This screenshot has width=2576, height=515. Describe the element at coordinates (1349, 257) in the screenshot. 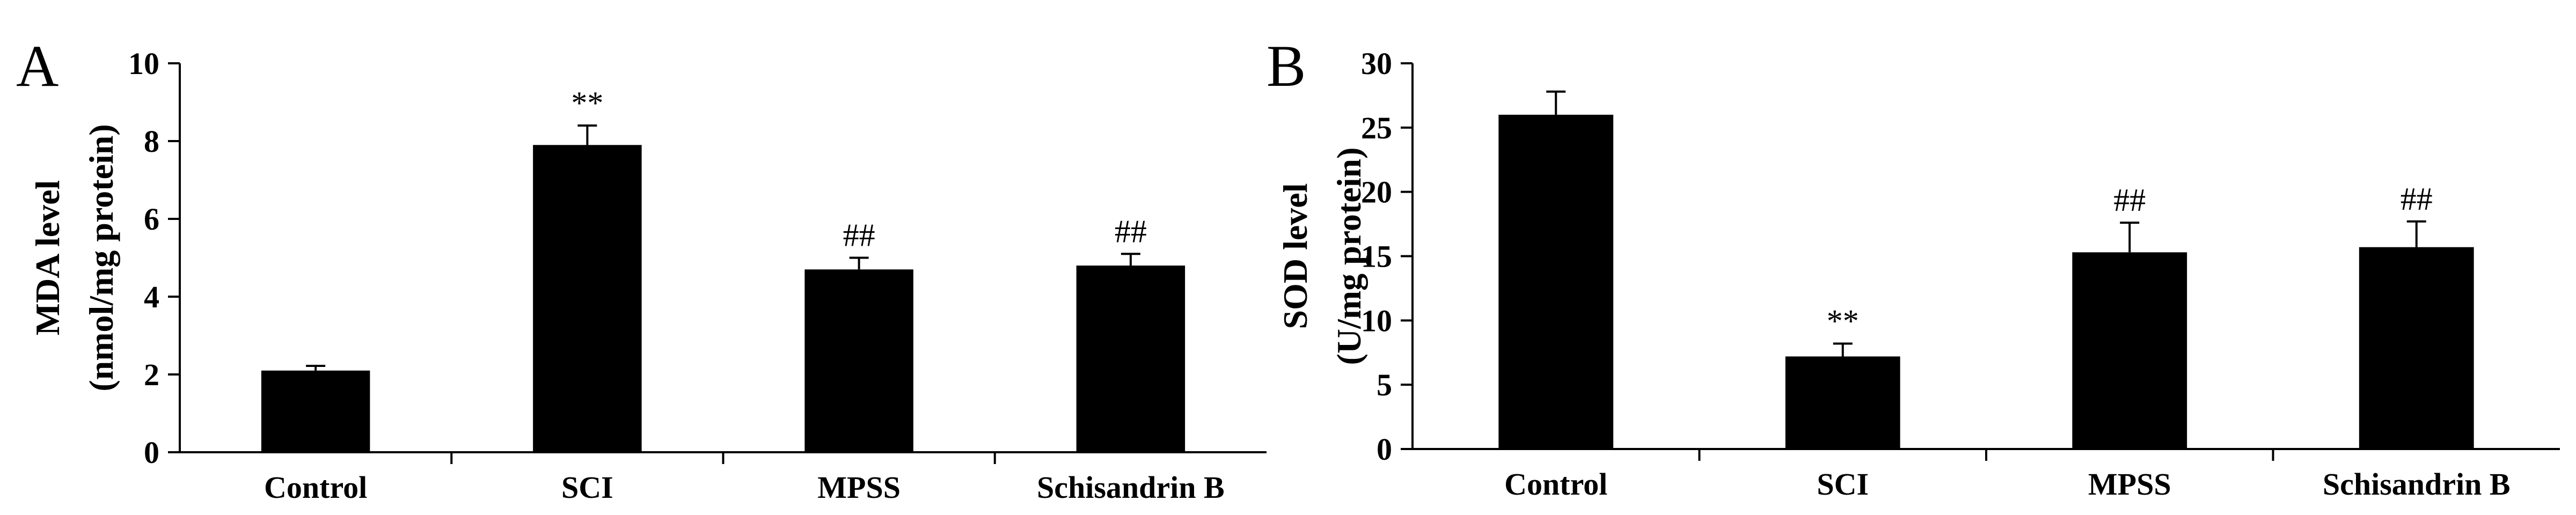

I see `y-axis-unit-label: (U/mg protein)` at that location.